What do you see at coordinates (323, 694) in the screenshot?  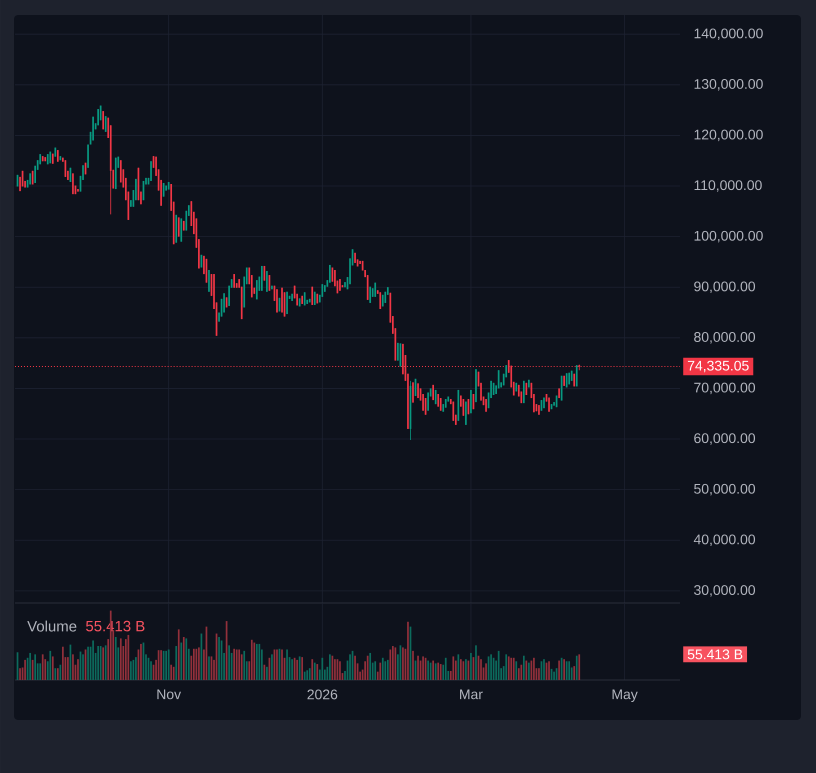 I see `x-tick-label: 2026` at bounding box center [323, 694].